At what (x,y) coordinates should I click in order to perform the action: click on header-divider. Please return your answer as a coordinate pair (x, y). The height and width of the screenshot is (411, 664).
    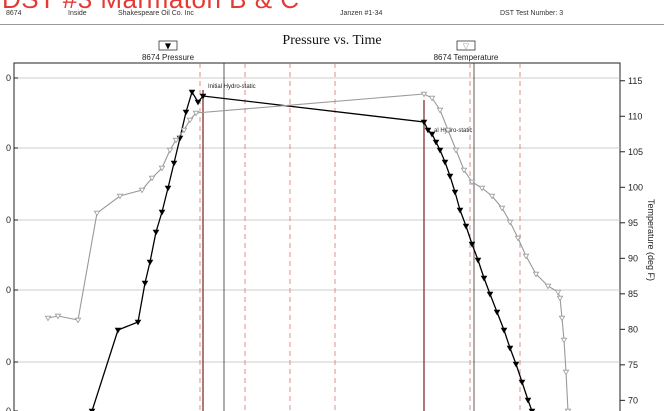
    Looking at the image, I should click on (332, 24).